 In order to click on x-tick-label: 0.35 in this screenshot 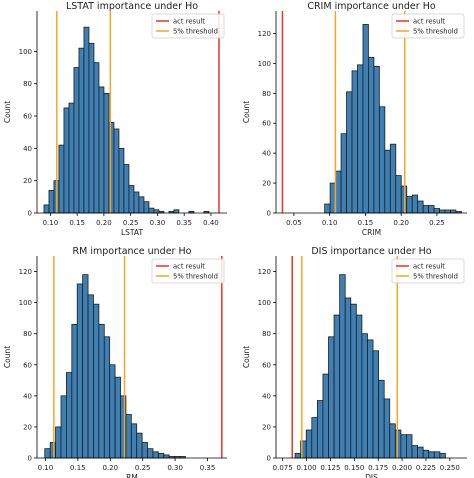, I will do `click(208, 468)`.